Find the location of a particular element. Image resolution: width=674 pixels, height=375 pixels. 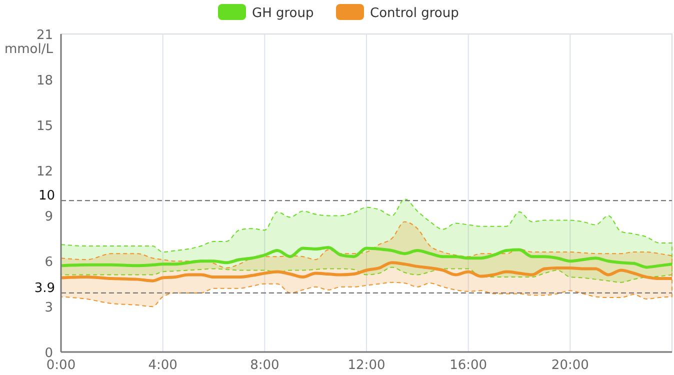

x-tick-label: 12:00 is located at coordinates (367, 365).